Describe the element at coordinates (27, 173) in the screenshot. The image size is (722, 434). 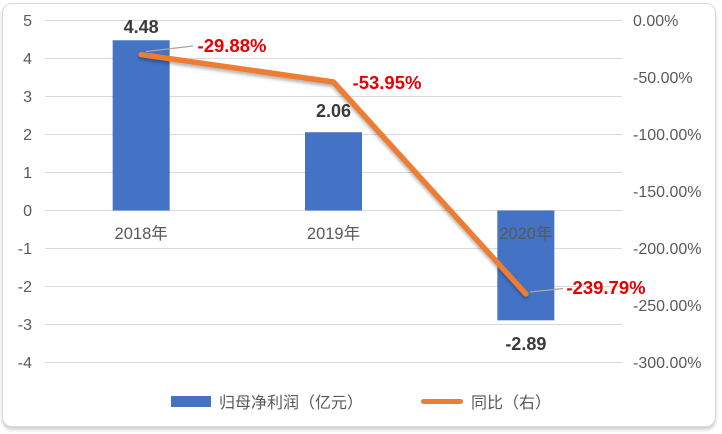
I see `left-axis-tick-label: 1` at that location.